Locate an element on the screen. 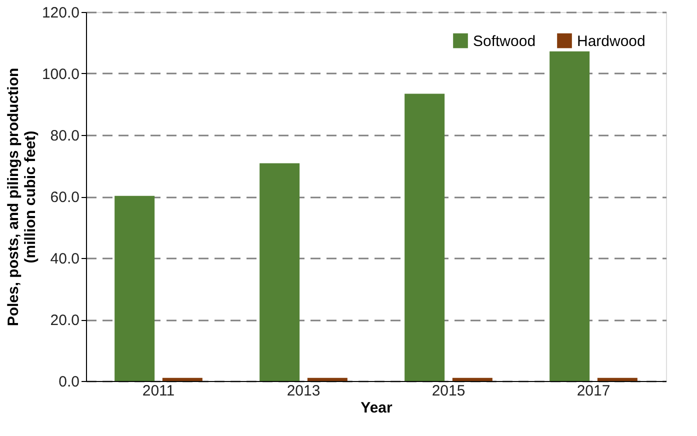  x-tick-label: 2017 is located at coordinates (593, 391).